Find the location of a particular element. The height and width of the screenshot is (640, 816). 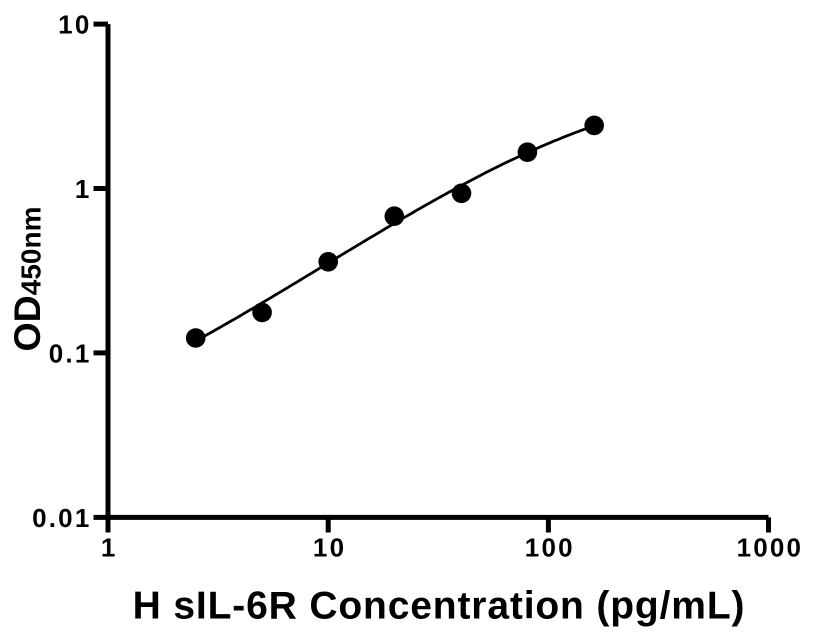

svg-text: 0.01 is located at coordinates (61, 518).